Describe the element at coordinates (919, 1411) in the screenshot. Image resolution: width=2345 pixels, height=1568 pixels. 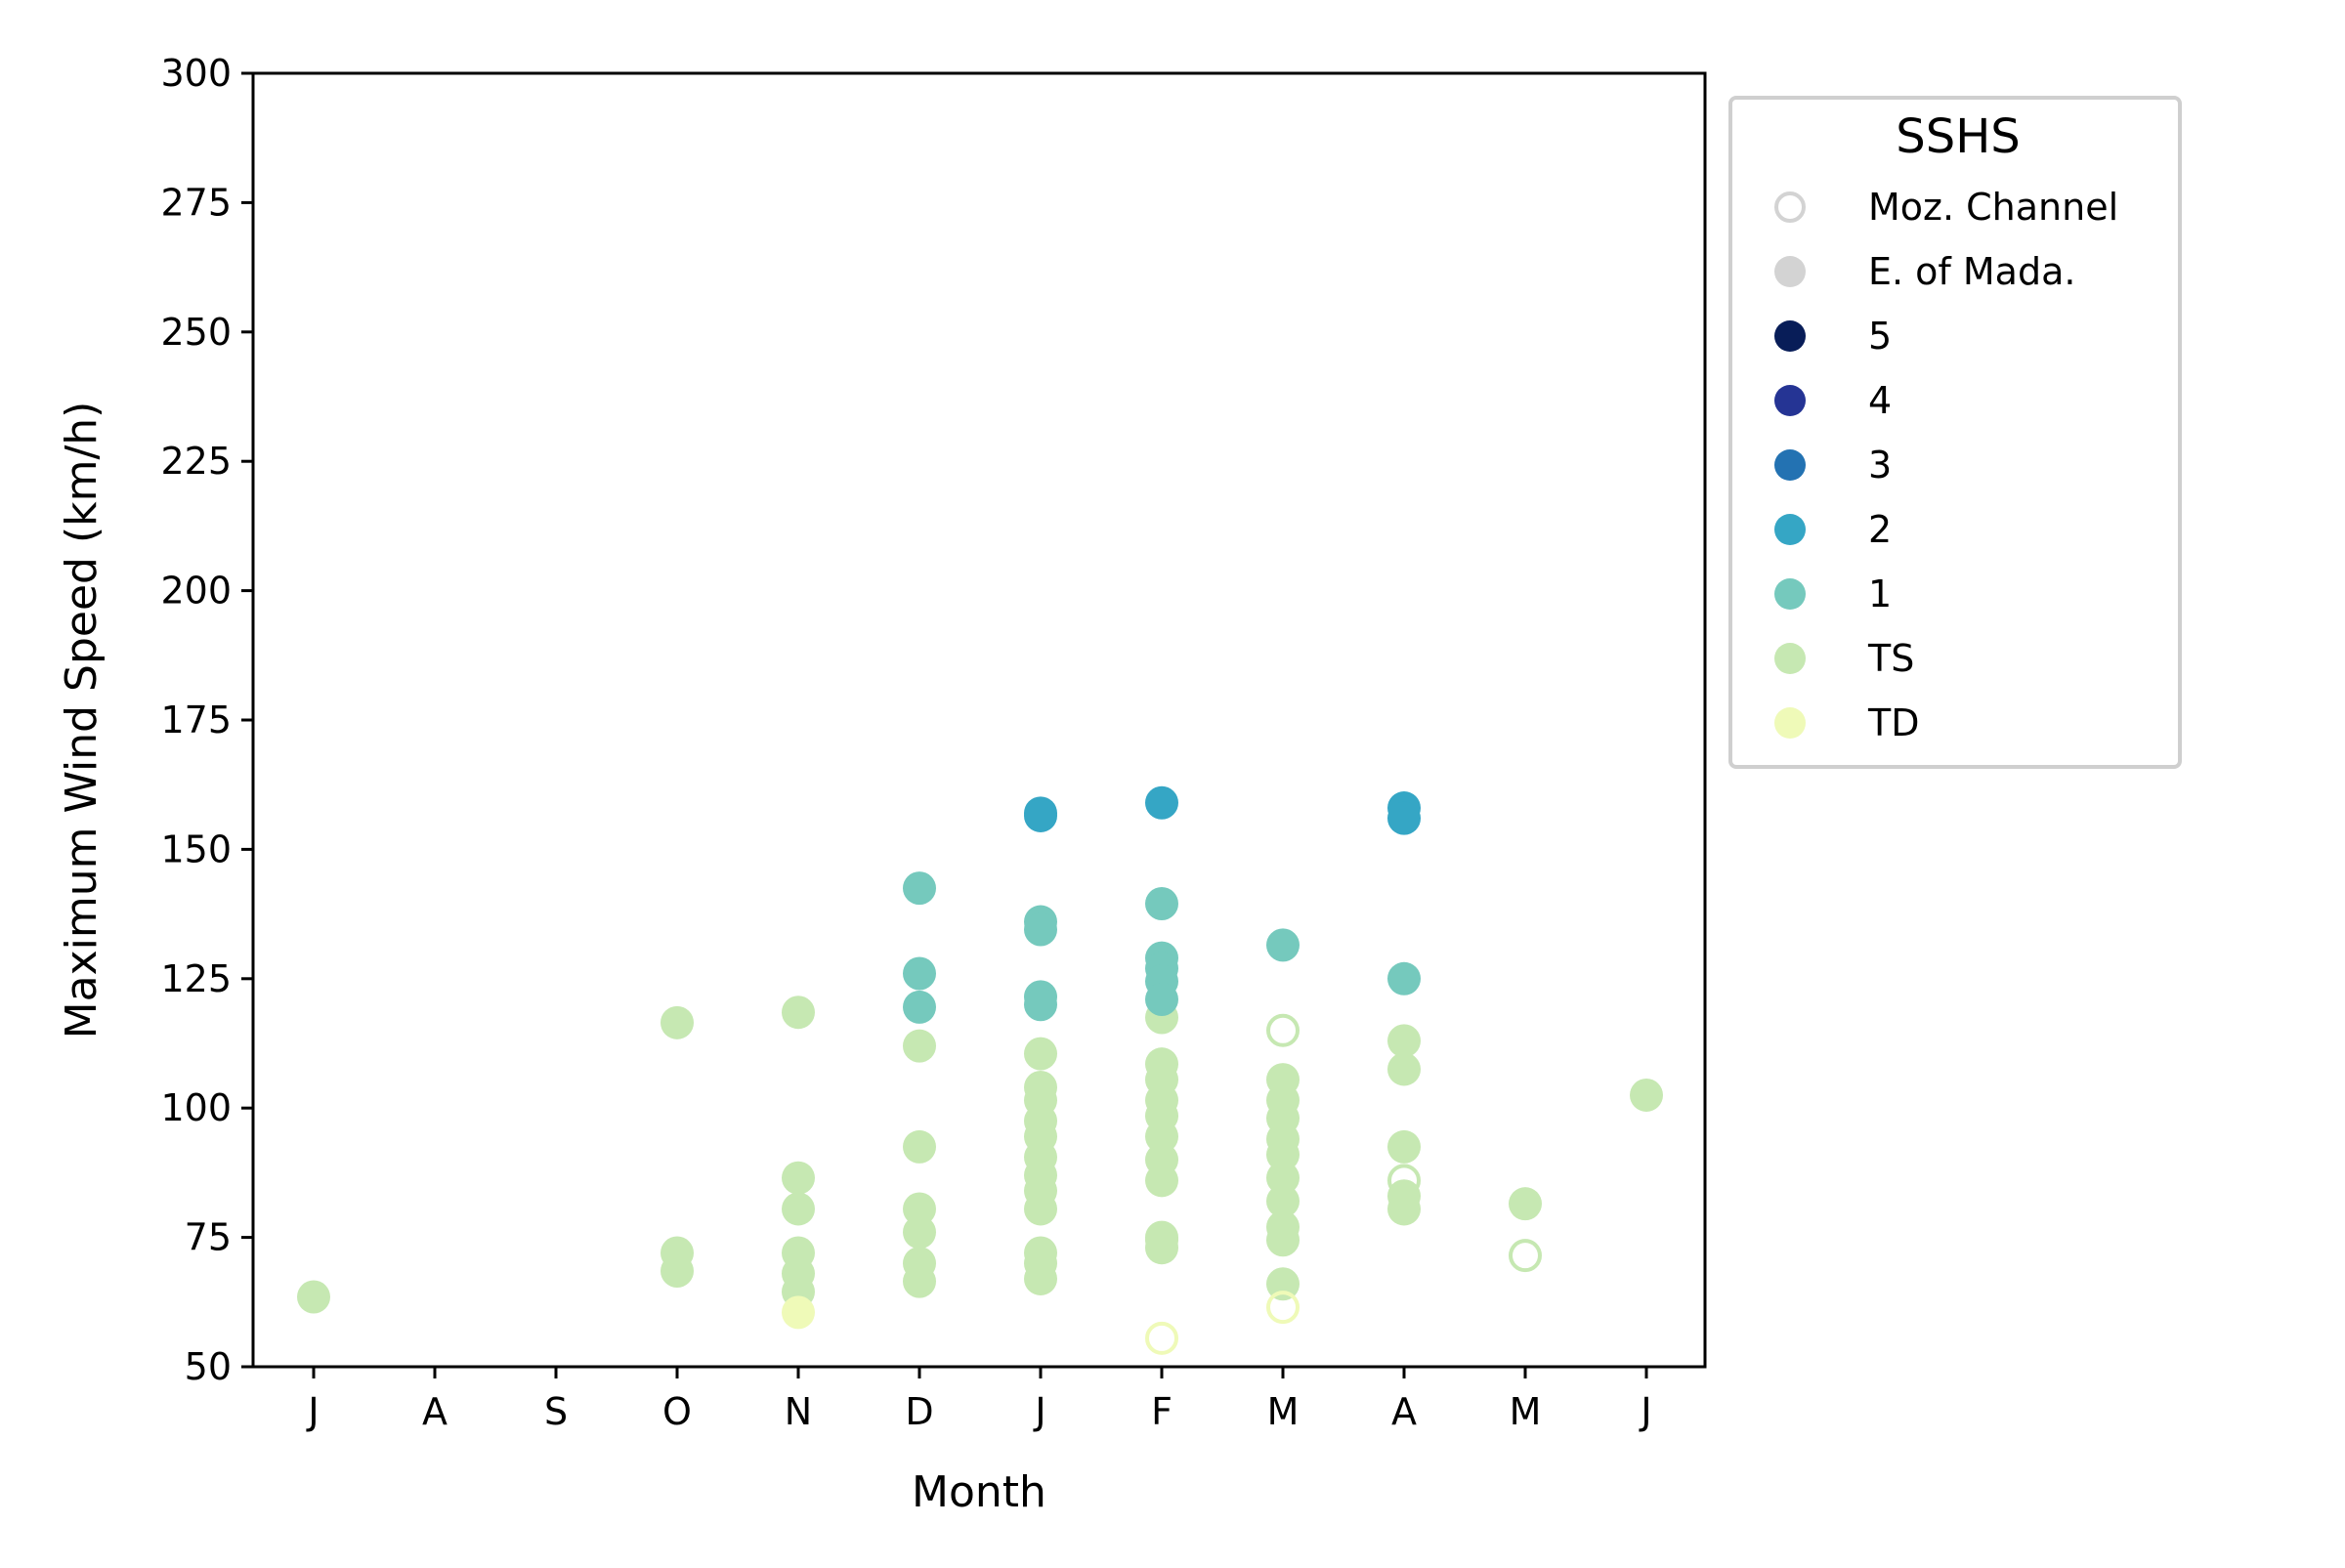
I see `x-tick-label: D` at that location.